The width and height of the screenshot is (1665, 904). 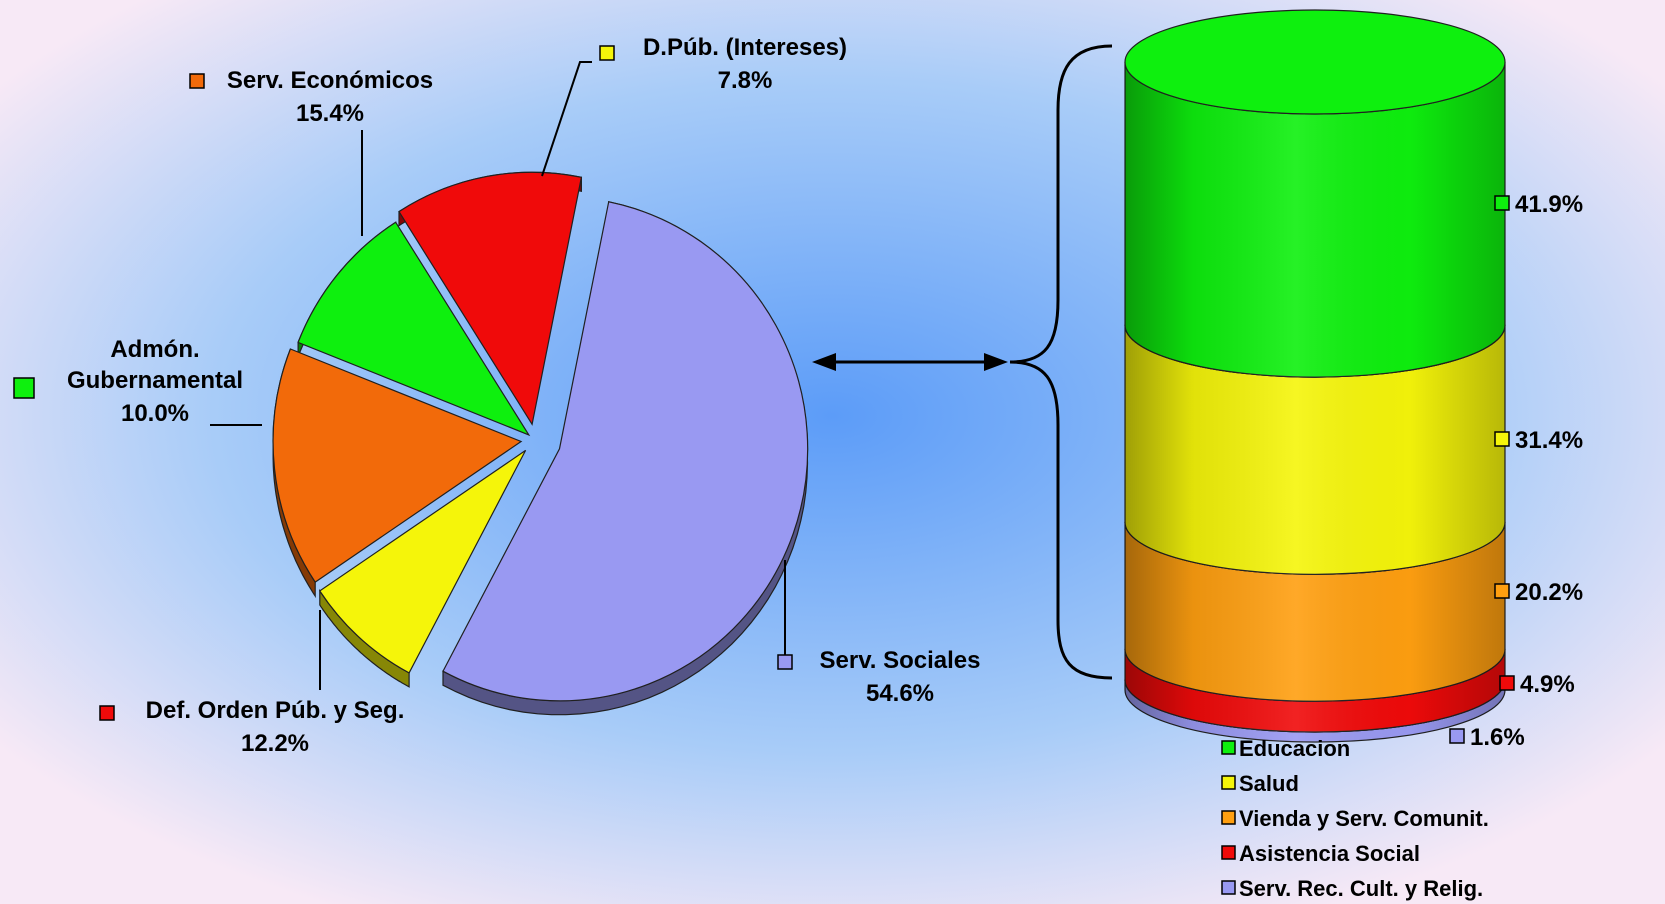 I want to click on pie-label-admon-gubernamental: Admón., so click(x=154, y=349).